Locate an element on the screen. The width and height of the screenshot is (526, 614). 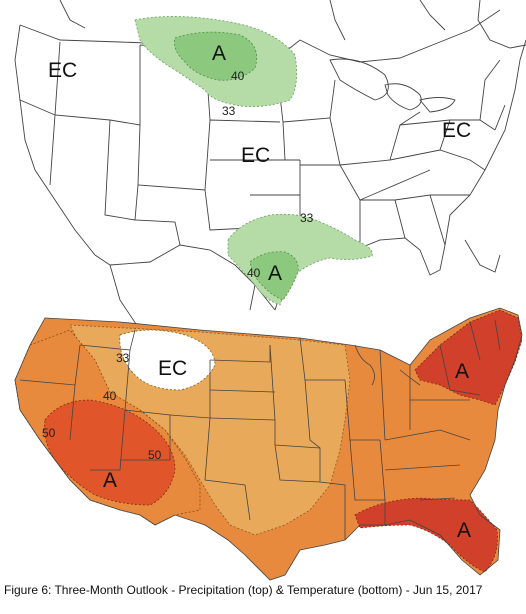
precip-ec-east-label: EC is located at coordinates (456, 130).